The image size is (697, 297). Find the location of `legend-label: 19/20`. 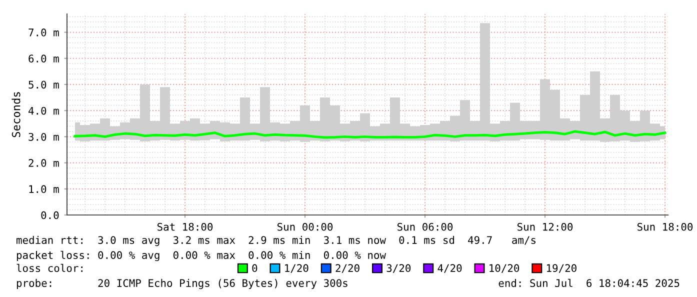

legend-label: 19/20 is located at coordinates (561, 268).